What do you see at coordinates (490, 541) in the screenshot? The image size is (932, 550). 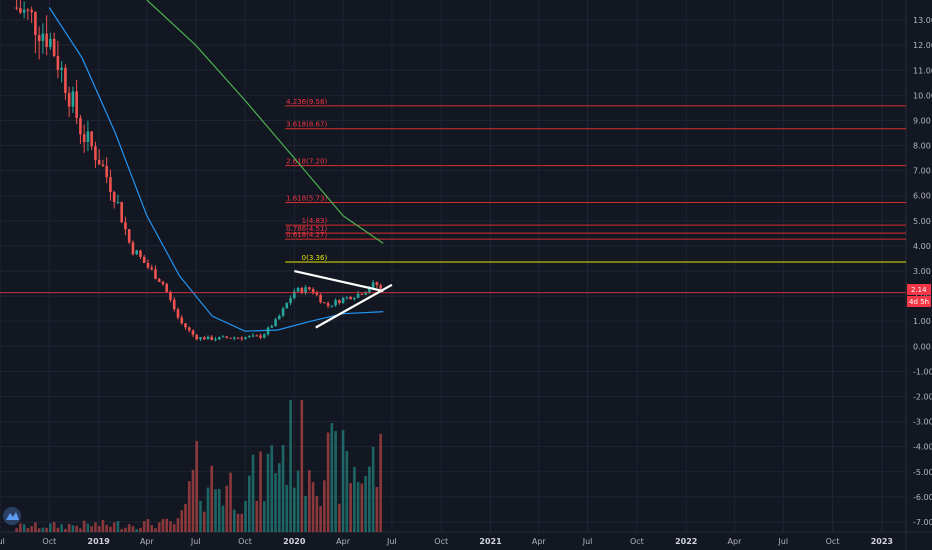 I see `x-tick-label: 2021` at bounding box center [490, 541].